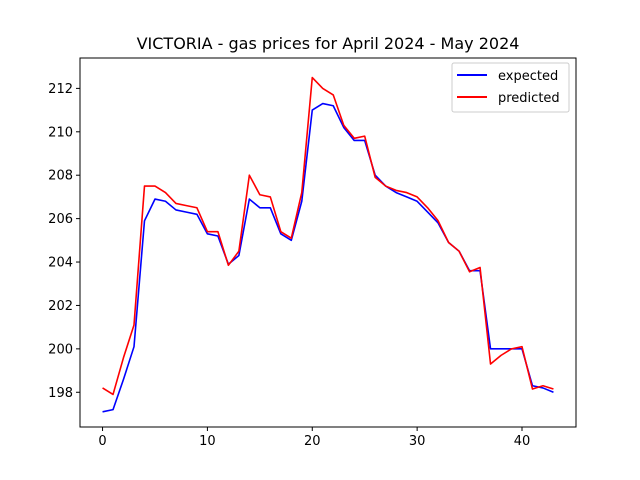  Describe the element at coordinates (529, 98) in the screenshot. I see `legend-predicted-label: predicted` at that location.